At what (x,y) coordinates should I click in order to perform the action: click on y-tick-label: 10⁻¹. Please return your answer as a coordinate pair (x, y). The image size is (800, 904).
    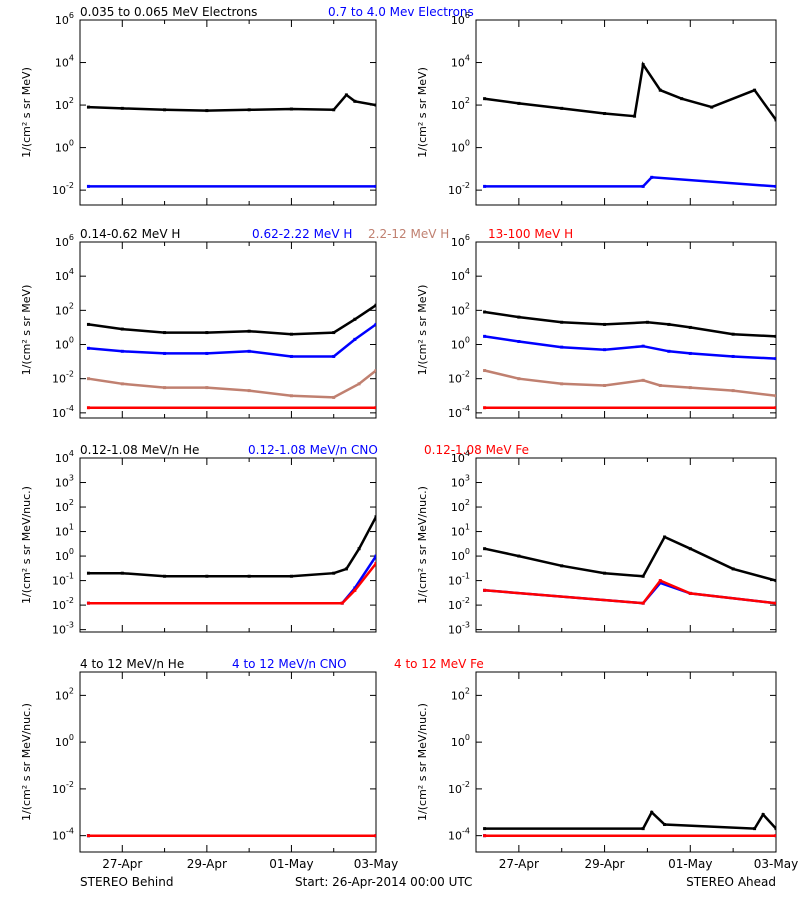
    Looking at the image, I should click on (63, 580).